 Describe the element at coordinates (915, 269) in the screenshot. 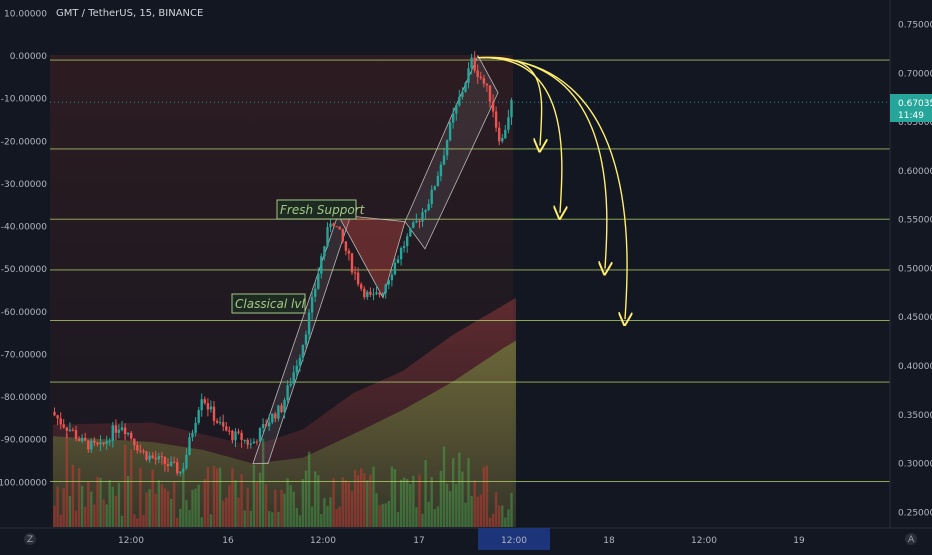

I see `right-axis-tick-5: 0.50000` at that location.